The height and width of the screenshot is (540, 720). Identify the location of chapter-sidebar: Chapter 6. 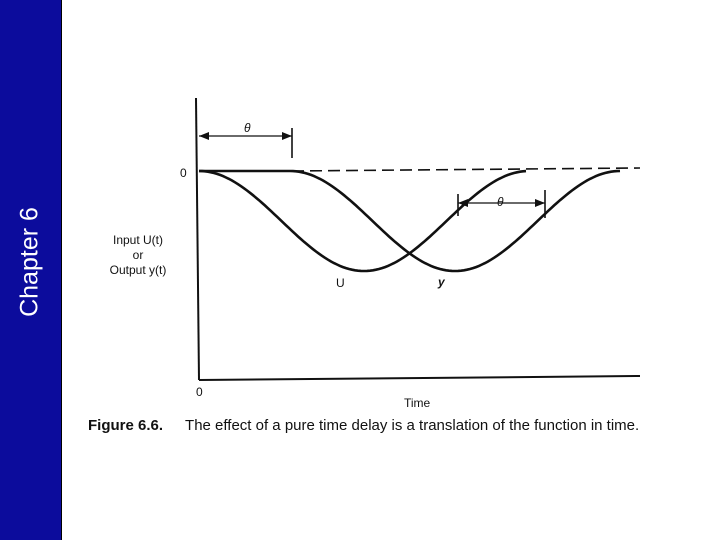
(31, 270).